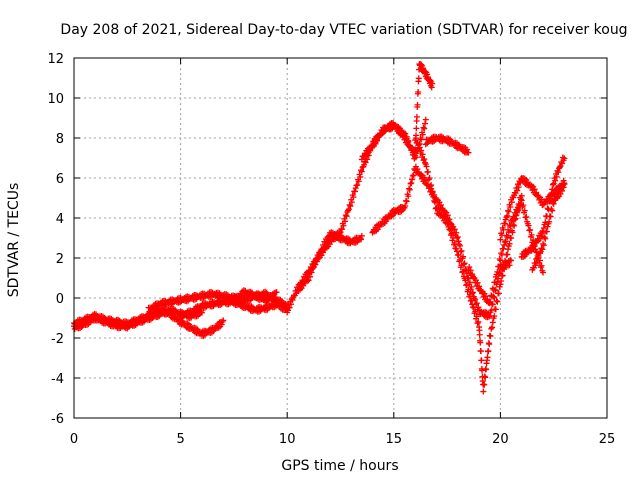  I want to click on y-tick-label: 6, so click(60, 179).